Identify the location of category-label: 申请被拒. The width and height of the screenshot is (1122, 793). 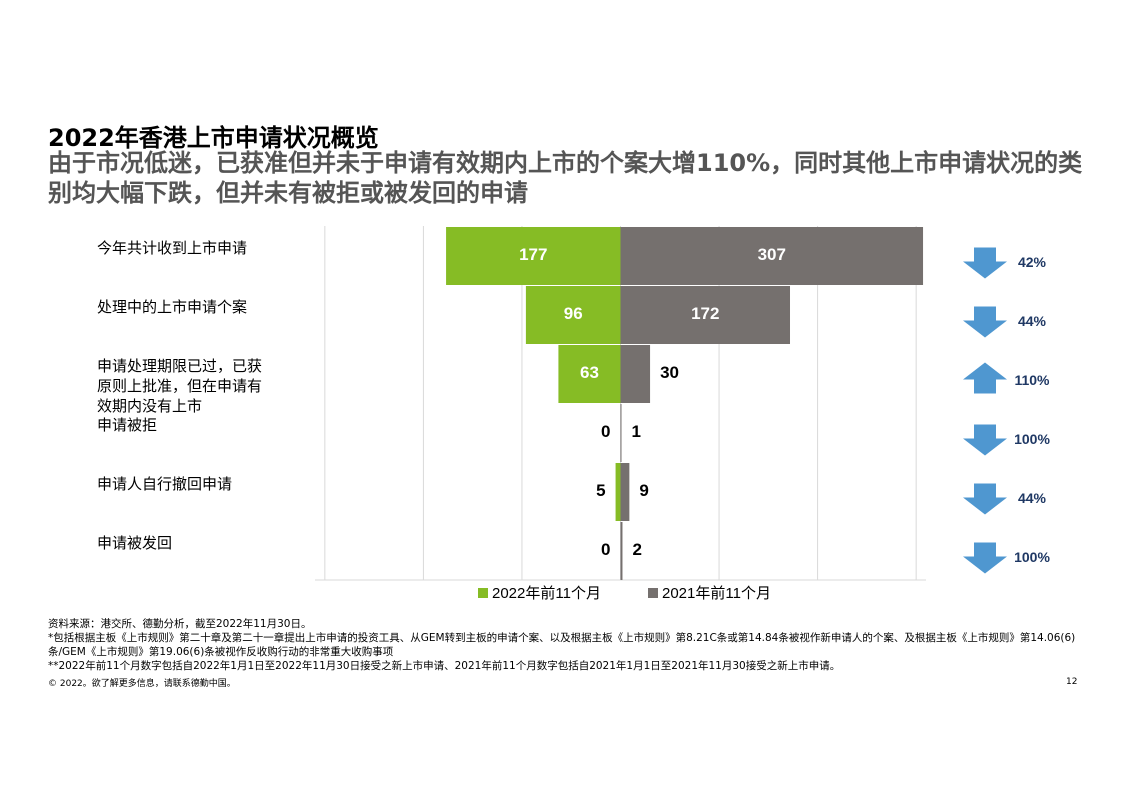
(127, 425).